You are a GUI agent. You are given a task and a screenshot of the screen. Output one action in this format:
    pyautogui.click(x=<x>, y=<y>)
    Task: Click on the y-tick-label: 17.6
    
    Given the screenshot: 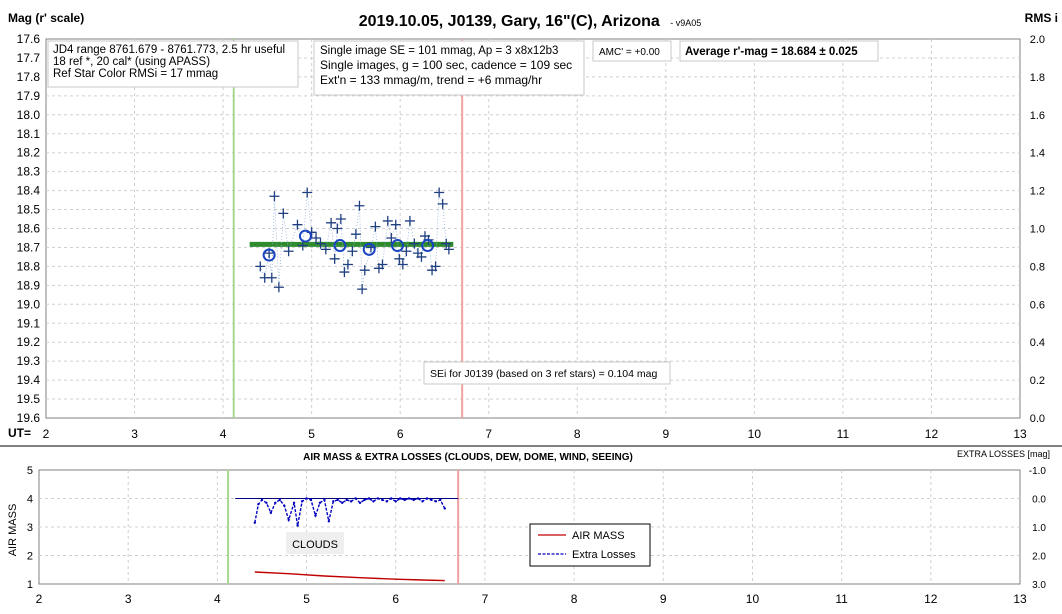 What is the action you would take?
    pyautogui.click(x=29, y=39)
    